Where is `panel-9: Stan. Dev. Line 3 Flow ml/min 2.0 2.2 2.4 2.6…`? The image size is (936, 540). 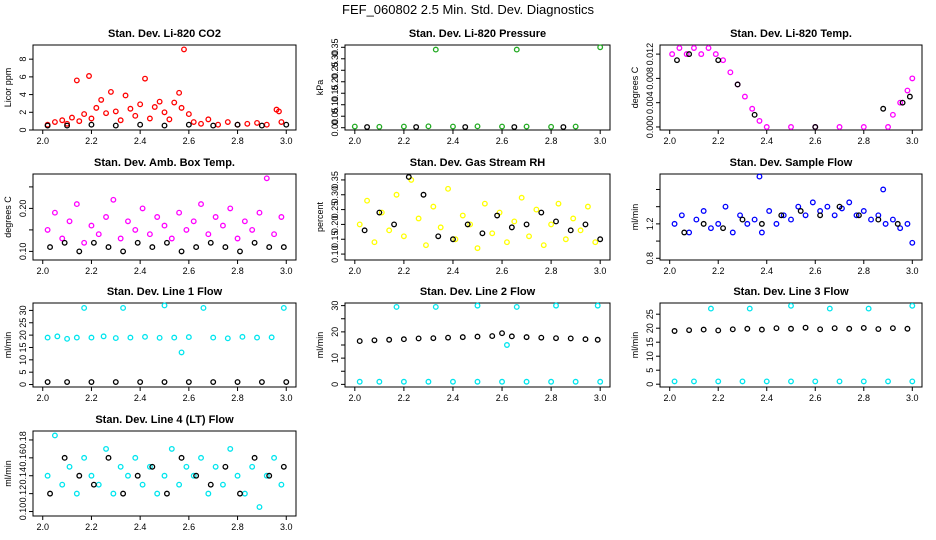
panel-9: Stan. Dev. Line 3 Flow ml/min 2.0 2.2 2.4 2.6… is located at coordinates (776, 344).